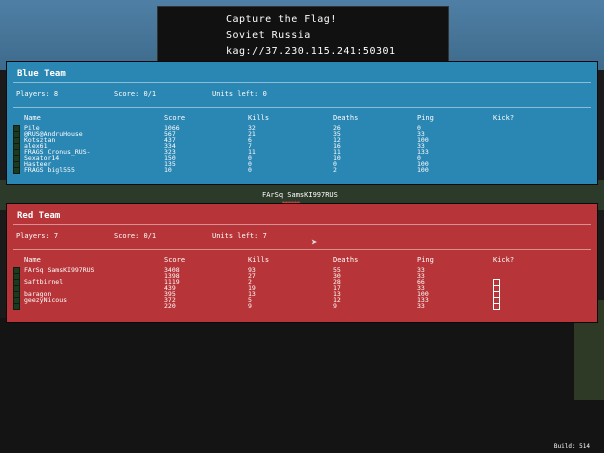 This screenshot has width=604, height=453. What do you see at coordinates (337, 270) in the screenshot?
I see `player-deaths: 55` at bounding box center [337, 270].